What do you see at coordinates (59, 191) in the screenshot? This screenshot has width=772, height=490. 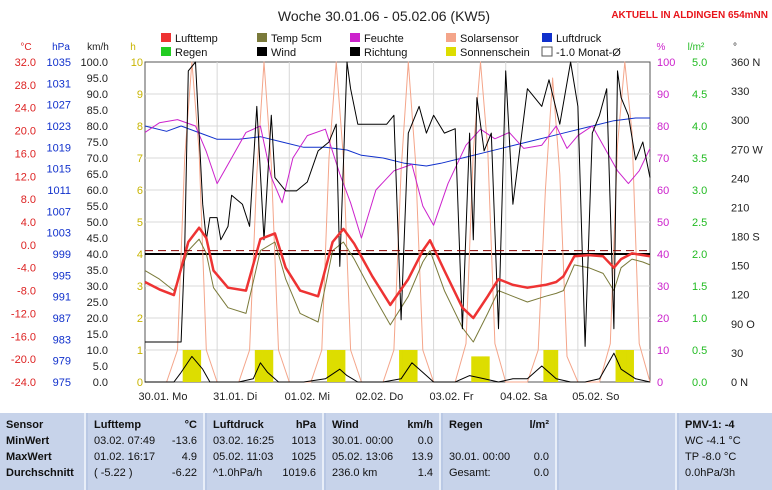 I see `hpa-tick-label: 1011` at bounding box center [59, 191].